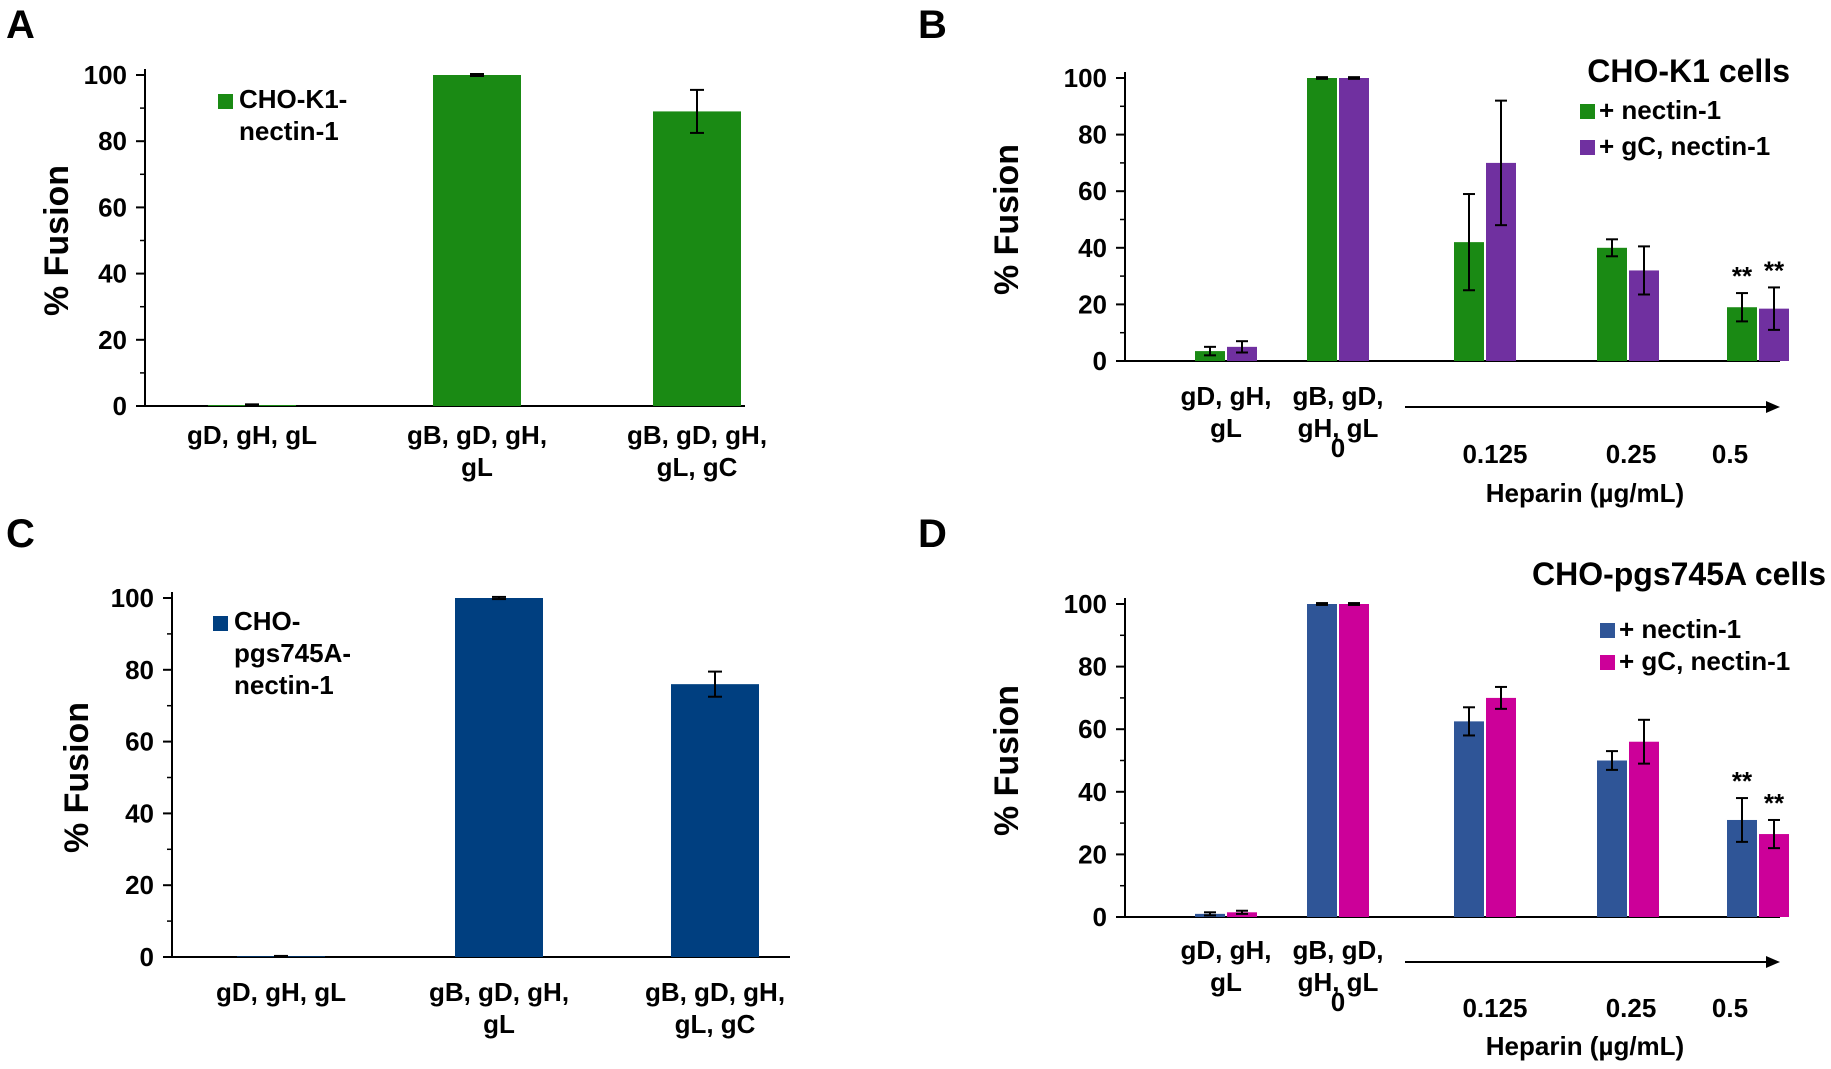  Describe the element at coordinates (477, 467) in the screenshot. I see `x-category-label-A: gL` at that location.